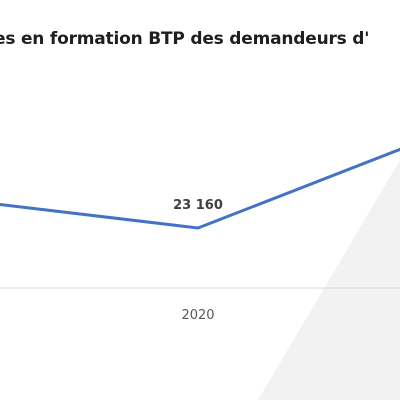 This screenshot has height=400, width=400. What do you see at coordinates (185, 39) in the screenshot?
I see `chart-title: es en formation BTP des demandeurs d'` at bounding box center [185, 39].